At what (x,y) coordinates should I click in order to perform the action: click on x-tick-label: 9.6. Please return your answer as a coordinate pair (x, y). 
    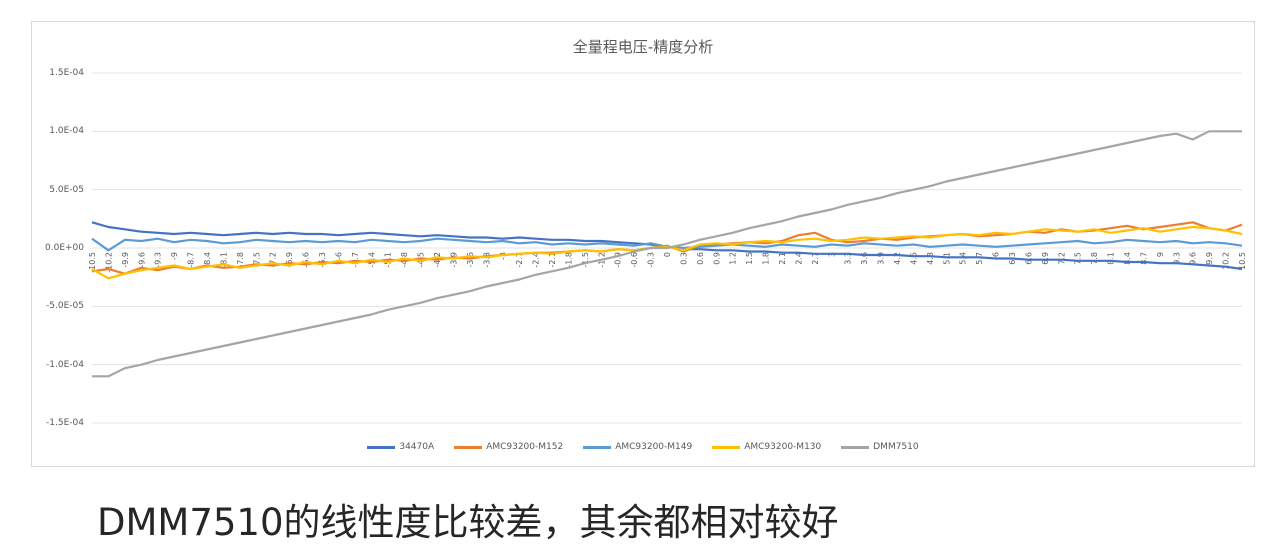
    Looking at the image, I should click on (1193, 258).